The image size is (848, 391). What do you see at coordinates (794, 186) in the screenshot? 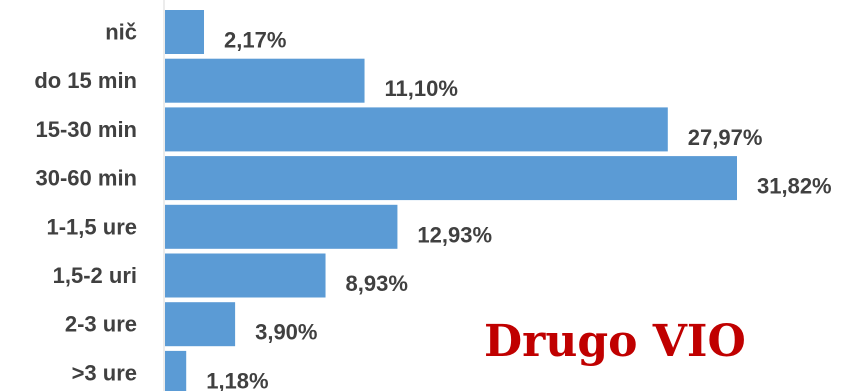
I see `data-label: 31,82%` at bounding box center [794, 186].